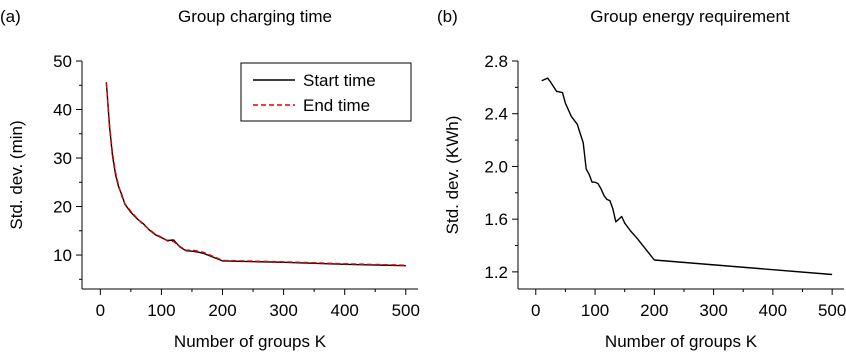  Describe the element at coordinates (62, 110) in the screenshot. I see `y-tick-label: 40` at that location.